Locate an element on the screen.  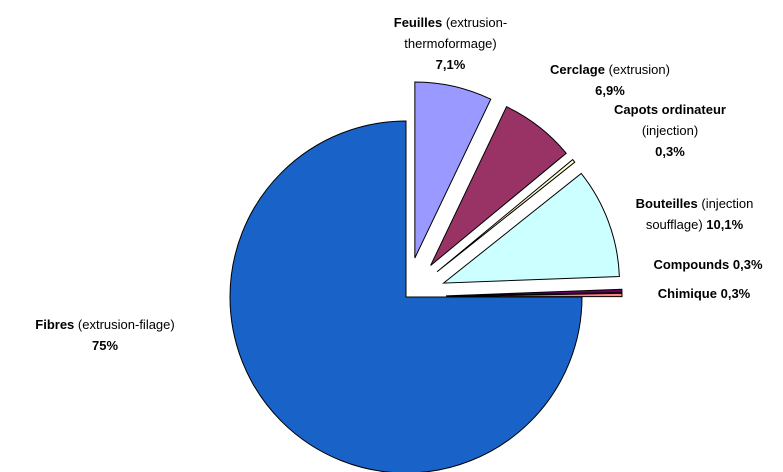
slice-label: Cerclage (extrusion) 6,9% is located at coordinates (610, 80).